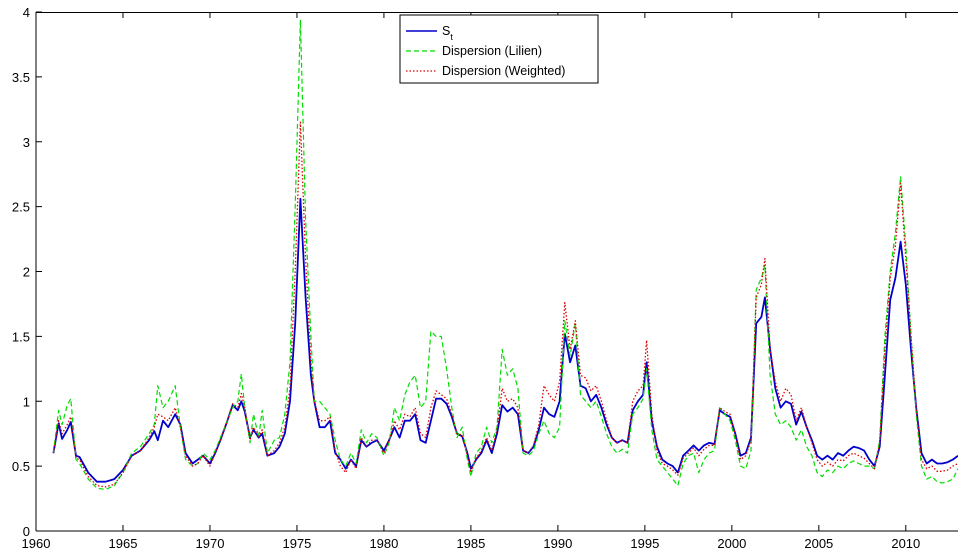 This screenshot has height=556, width=958. What do you see at coordinates (36, 543) in the screenshot?
I see `x-tick-label: 1960` at bounding box center [36, 543].